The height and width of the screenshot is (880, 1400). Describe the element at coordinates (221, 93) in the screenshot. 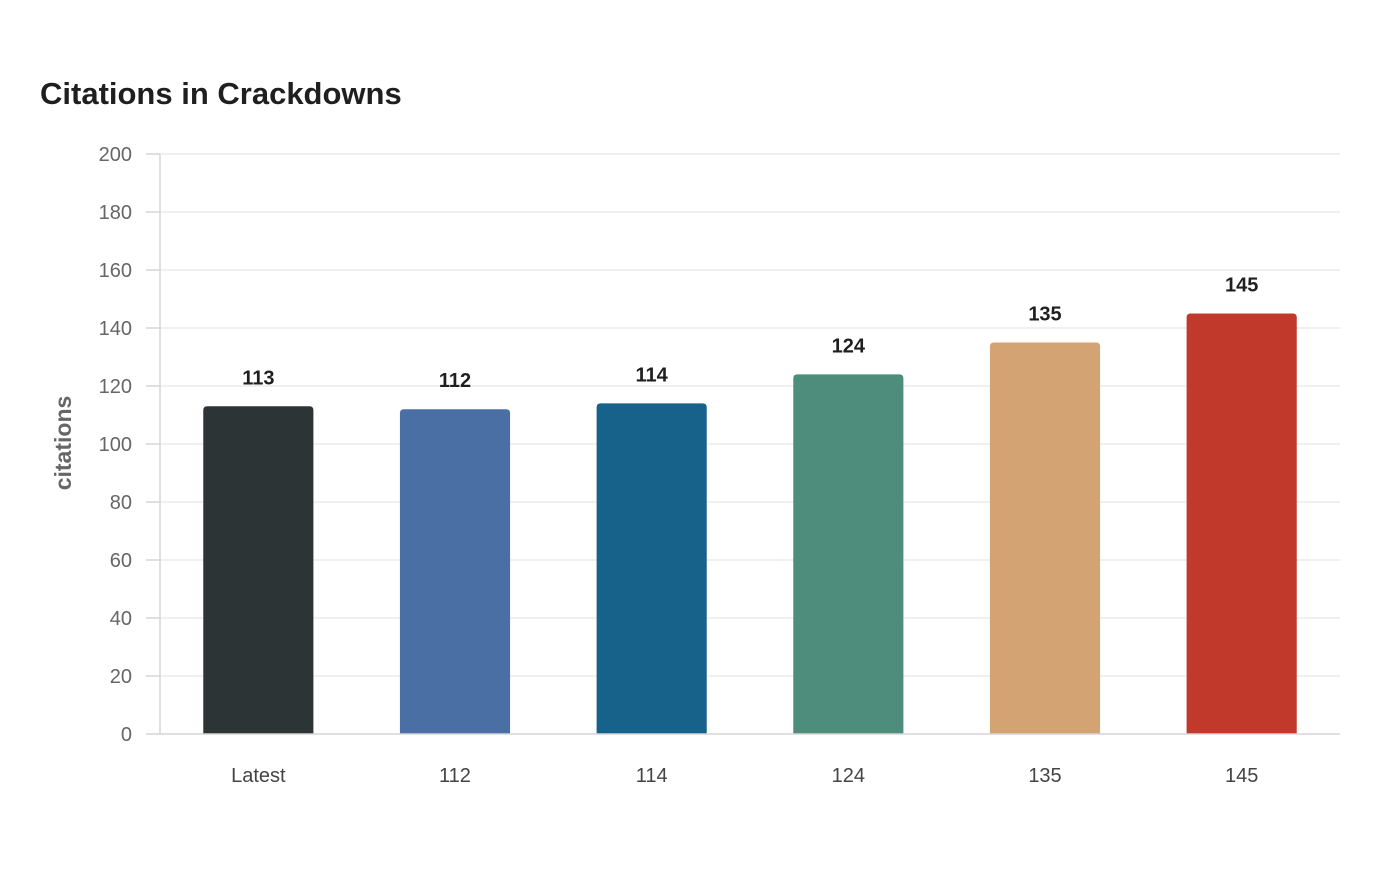

I see `chart-title: Citations in Crackdowns` at that location.